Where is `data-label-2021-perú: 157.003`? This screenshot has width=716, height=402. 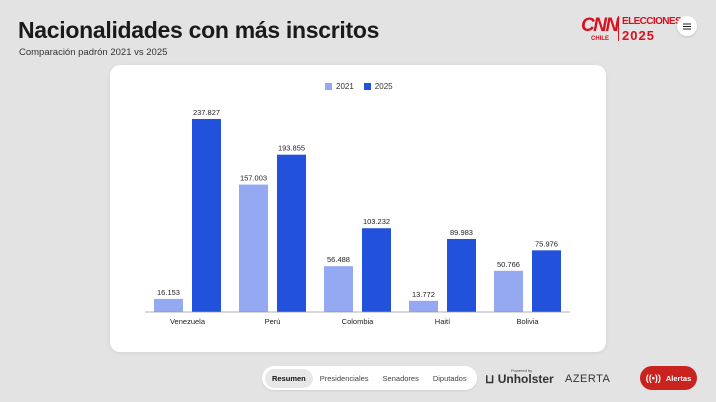 data-label-2021-perú: 157.003 is located at coordinates (253, 178).